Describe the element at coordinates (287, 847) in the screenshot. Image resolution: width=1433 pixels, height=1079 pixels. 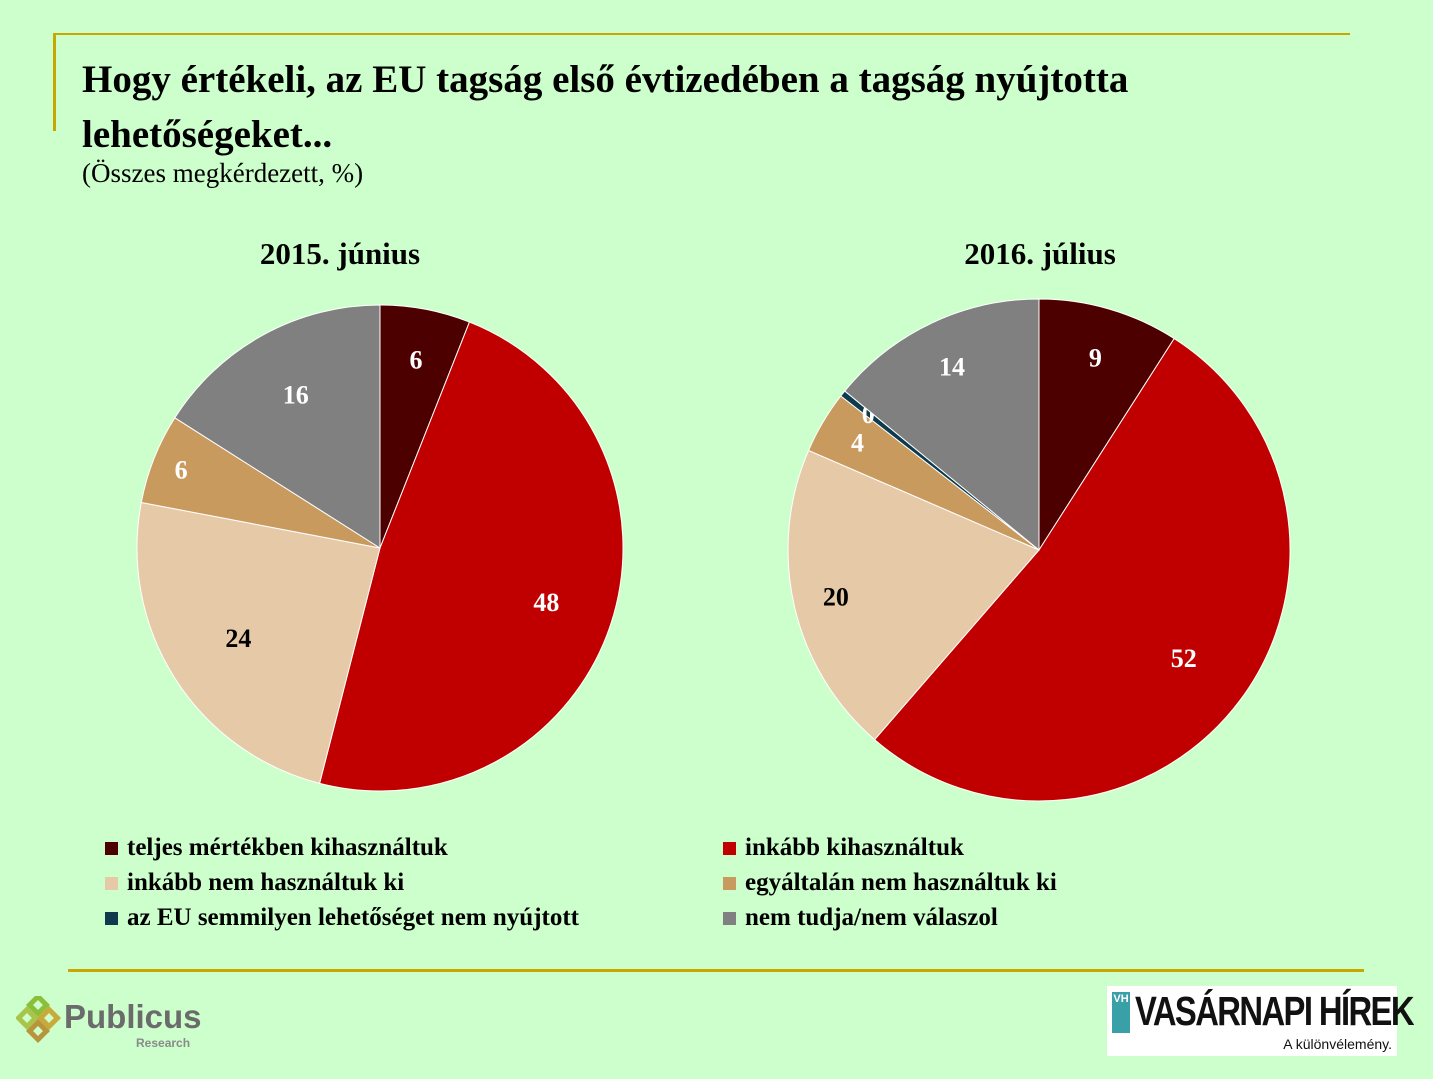
I see `legend-label: teljes mértékben kihasználtuk` at that location.